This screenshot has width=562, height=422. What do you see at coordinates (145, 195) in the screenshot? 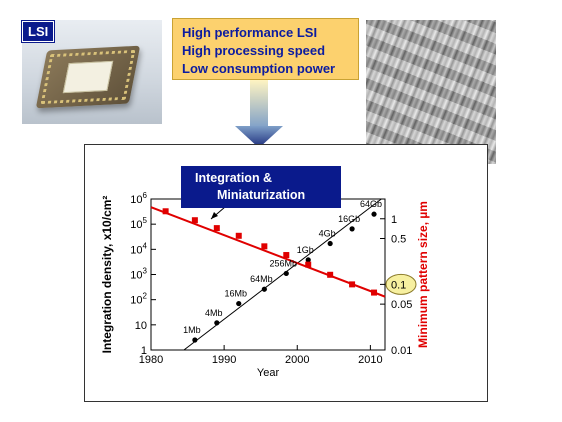
I see `left-tick-exponent: 6` at bounding box center [145, 195].